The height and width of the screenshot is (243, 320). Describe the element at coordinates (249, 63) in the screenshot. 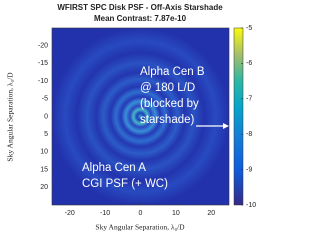

I see `colorbar-tick-label: -6` at that location.